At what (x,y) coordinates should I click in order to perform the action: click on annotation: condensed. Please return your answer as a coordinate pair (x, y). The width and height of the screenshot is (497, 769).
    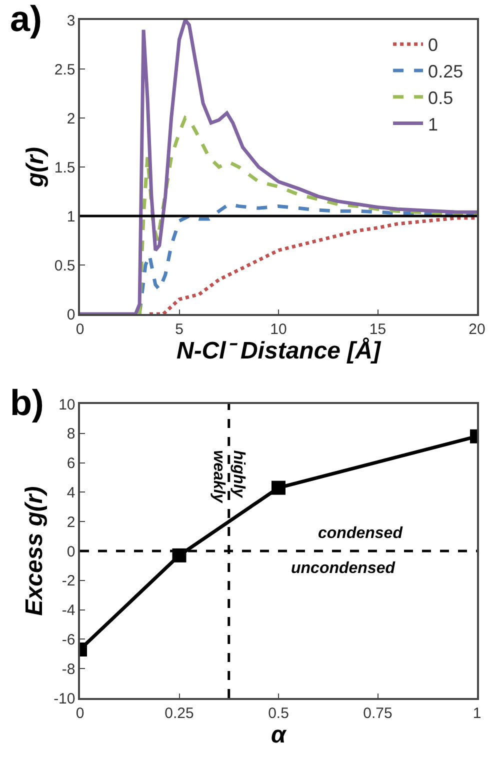
    Looking at the image, I should click on (361, 533).